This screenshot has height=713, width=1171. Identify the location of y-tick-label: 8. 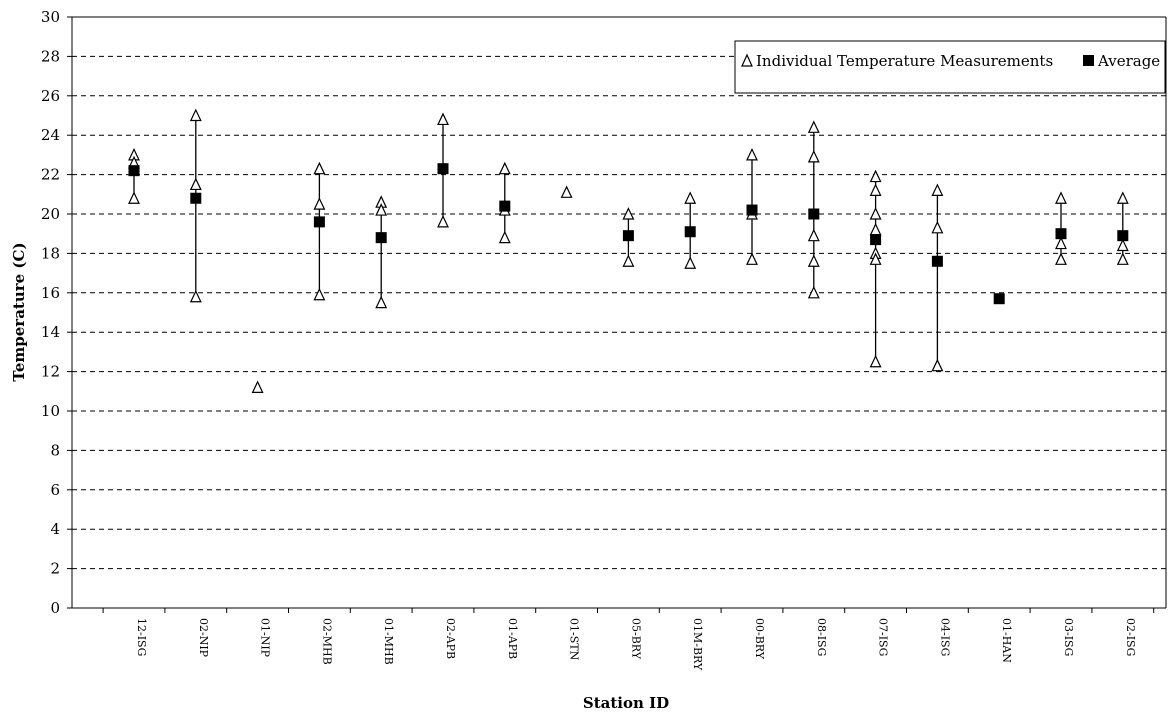
(55, 450).